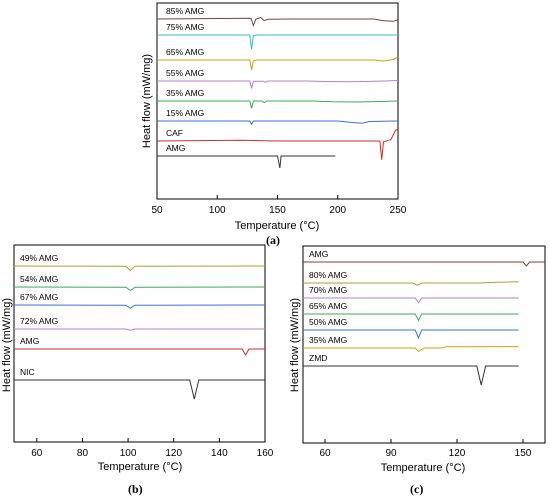 This screenshot has width=550, height=501. I want to click on panel-a-curve-label: 35% AMG, so click(185, 93).